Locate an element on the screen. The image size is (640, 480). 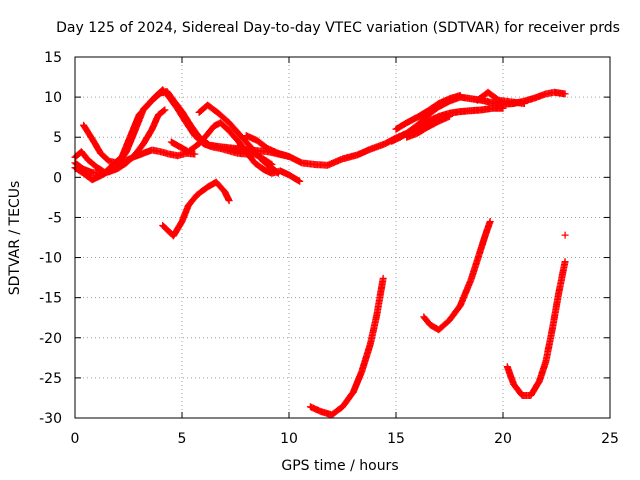
y-tick-label: -5 is located at coordinates (55, 218).